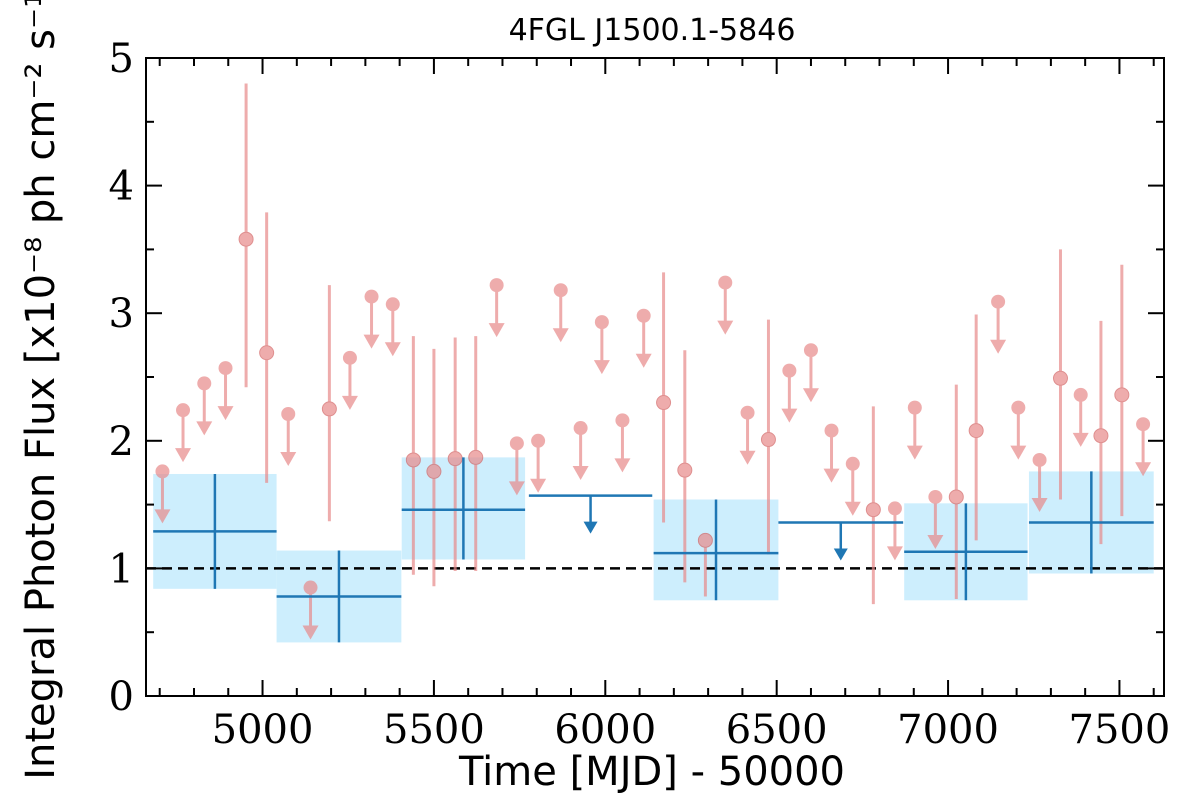  Describe the element at coordinates (1120, 730) in the screenshot. I see `x-tick-label-7500: 7500` at that location.